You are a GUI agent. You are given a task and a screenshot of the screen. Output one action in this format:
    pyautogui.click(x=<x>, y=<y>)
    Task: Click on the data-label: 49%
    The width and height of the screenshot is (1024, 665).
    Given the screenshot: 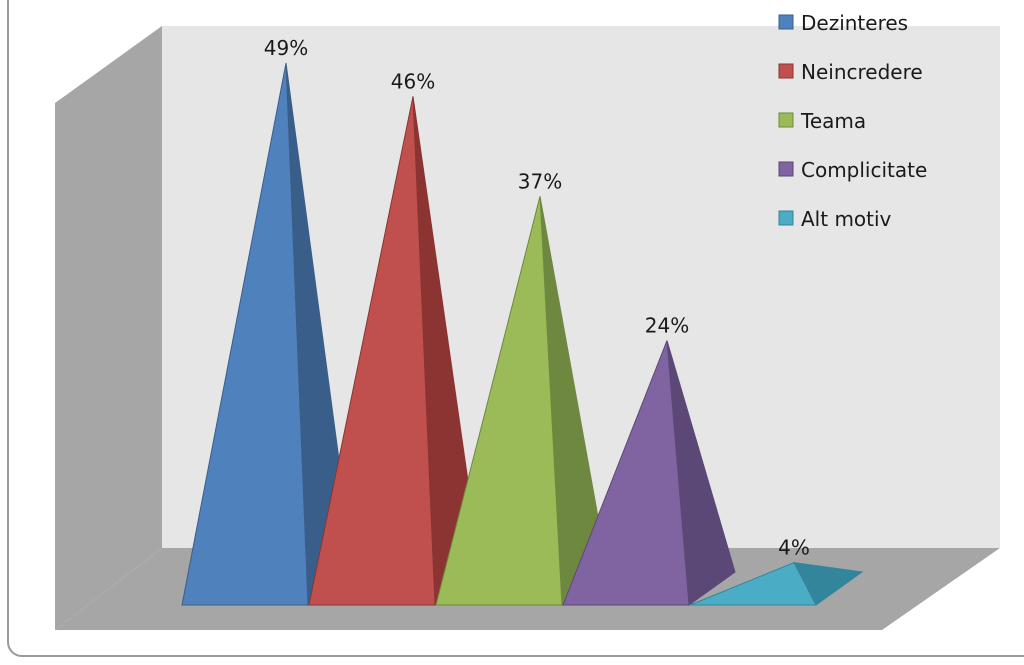 What is the action you would take?
    pyautogui.click(x=286, y=48)
    